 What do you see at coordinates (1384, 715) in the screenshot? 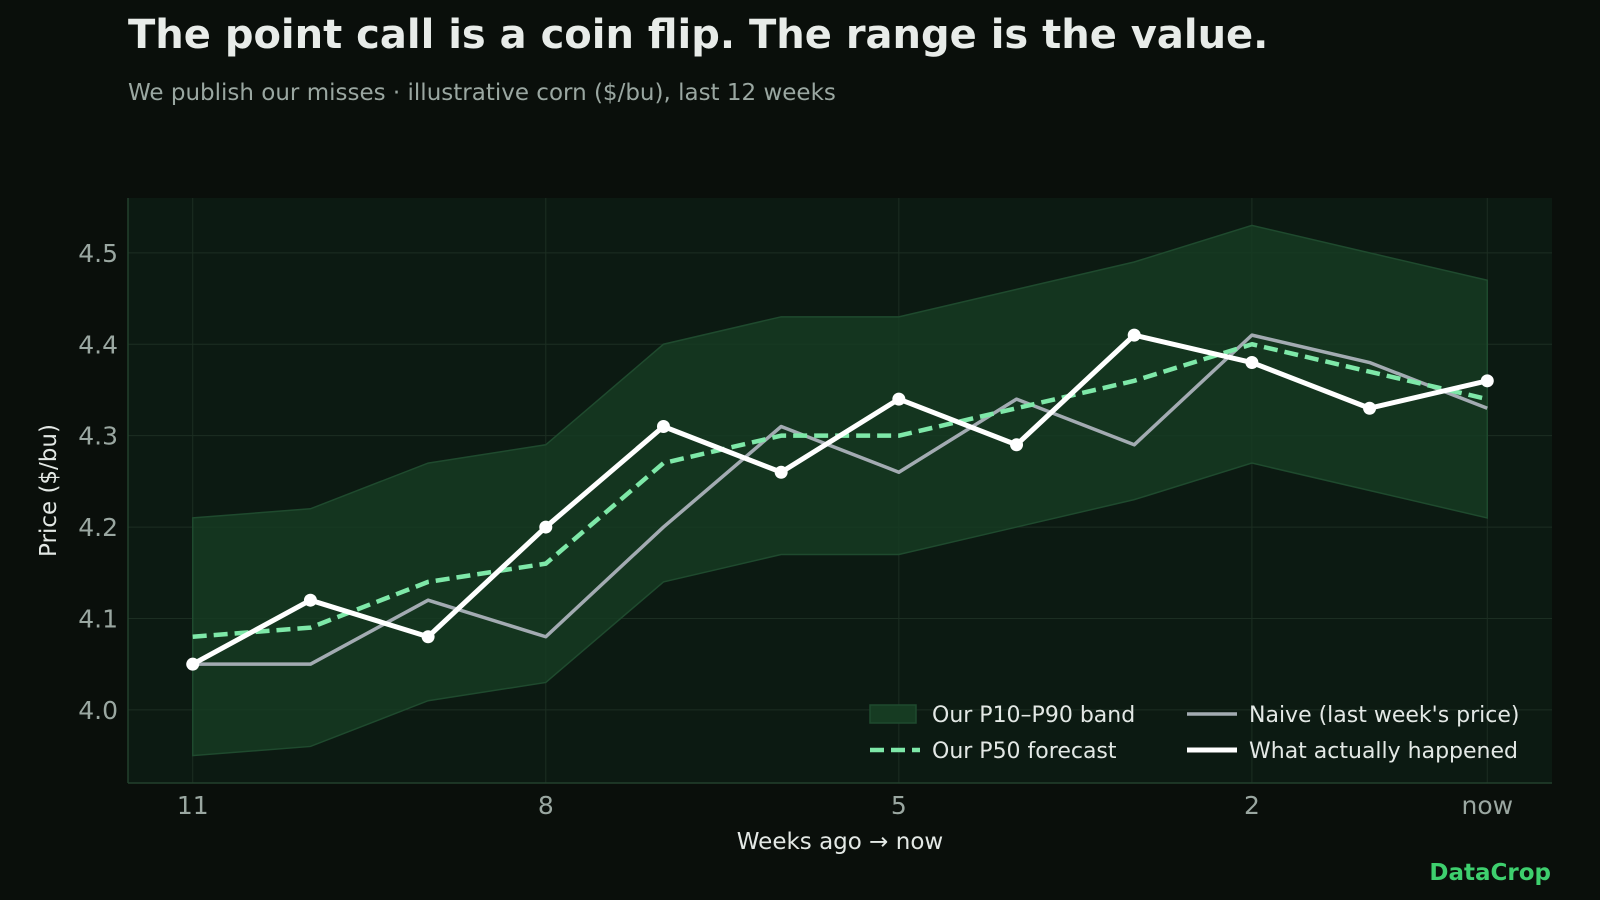
I see `legend-label: Naive (last week's price)` at bounding box center [1384, 715].